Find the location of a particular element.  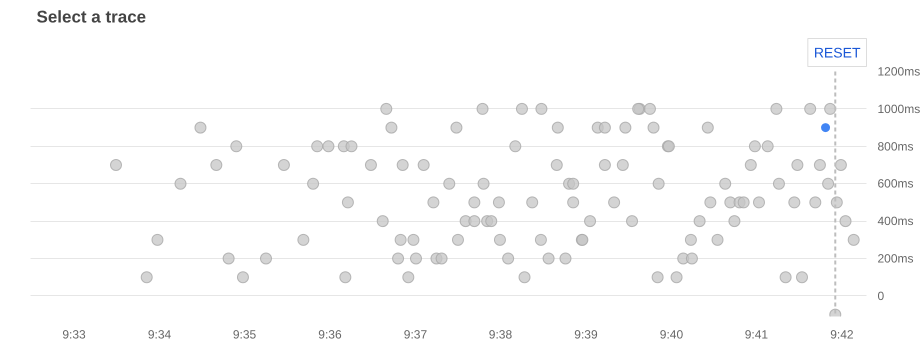

chart-title: Select a trace is located at coordinates (91, 17).